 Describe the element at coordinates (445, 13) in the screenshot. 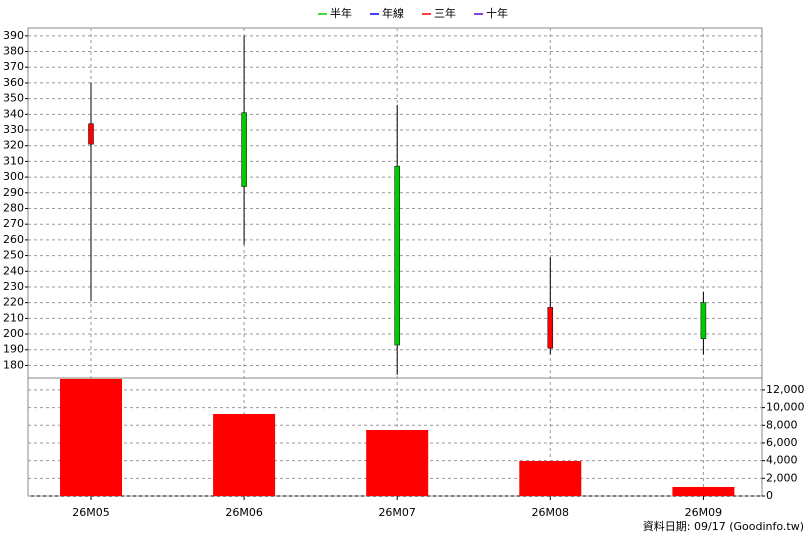

I see `legend-label: 三年` at that location.